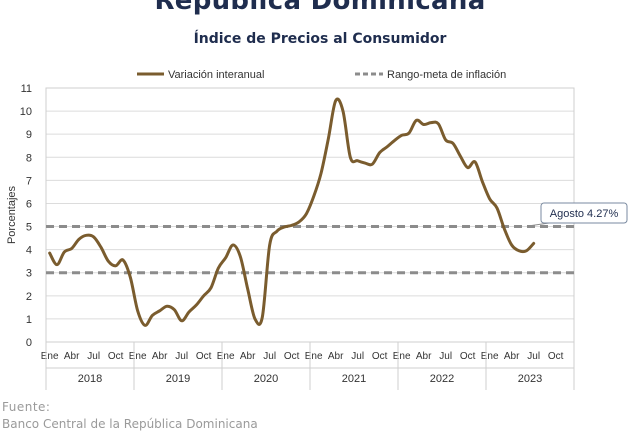 The height and width of the screenshot is (431, 640). What do you see at coordinates (29, 297) in the screenshot?
I see `y-tick-label: 2` at bounding box center [29, 297].